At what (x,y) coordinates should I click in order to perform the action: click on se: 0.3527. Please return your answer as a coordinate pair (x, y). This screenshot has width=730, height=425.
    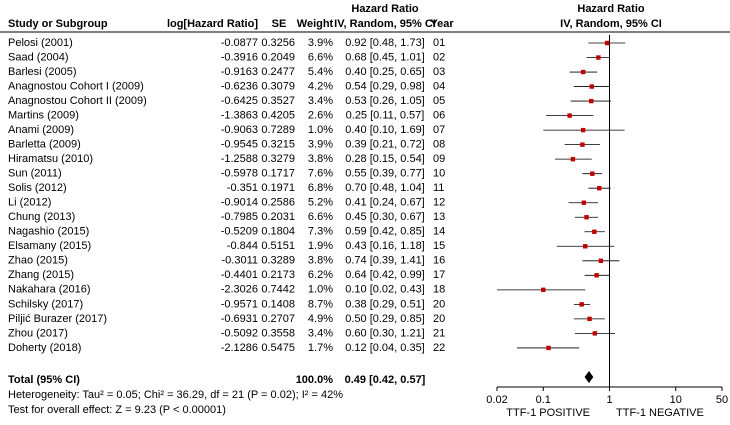
    Looking at the image, I should click on (278, 101).